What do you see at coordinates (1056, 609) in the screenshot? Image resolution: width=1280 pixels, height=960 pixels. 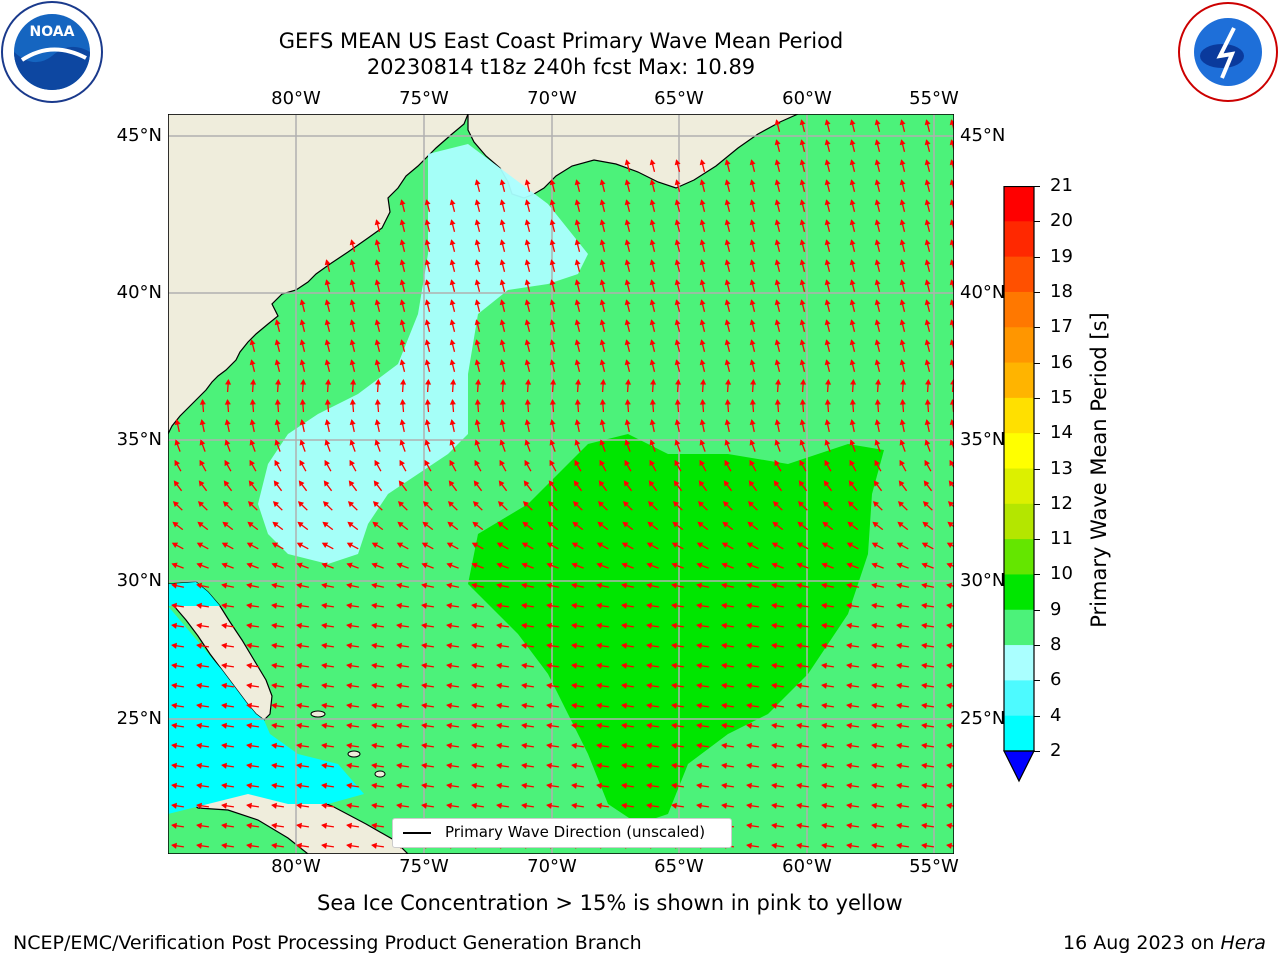 I see `colorbar-tick-label: 9` at bounding box center [1056, 609].